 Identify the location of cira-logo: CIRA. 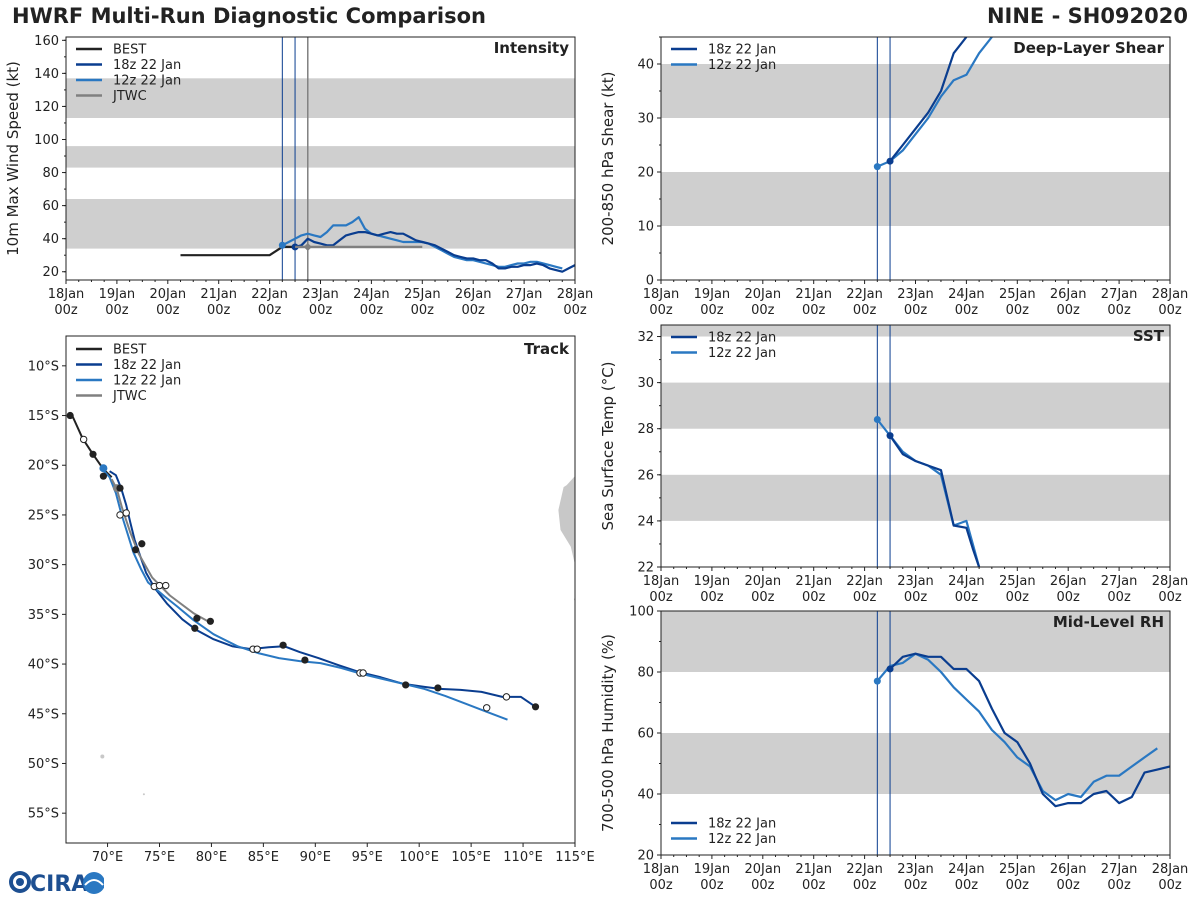
(56, 884).